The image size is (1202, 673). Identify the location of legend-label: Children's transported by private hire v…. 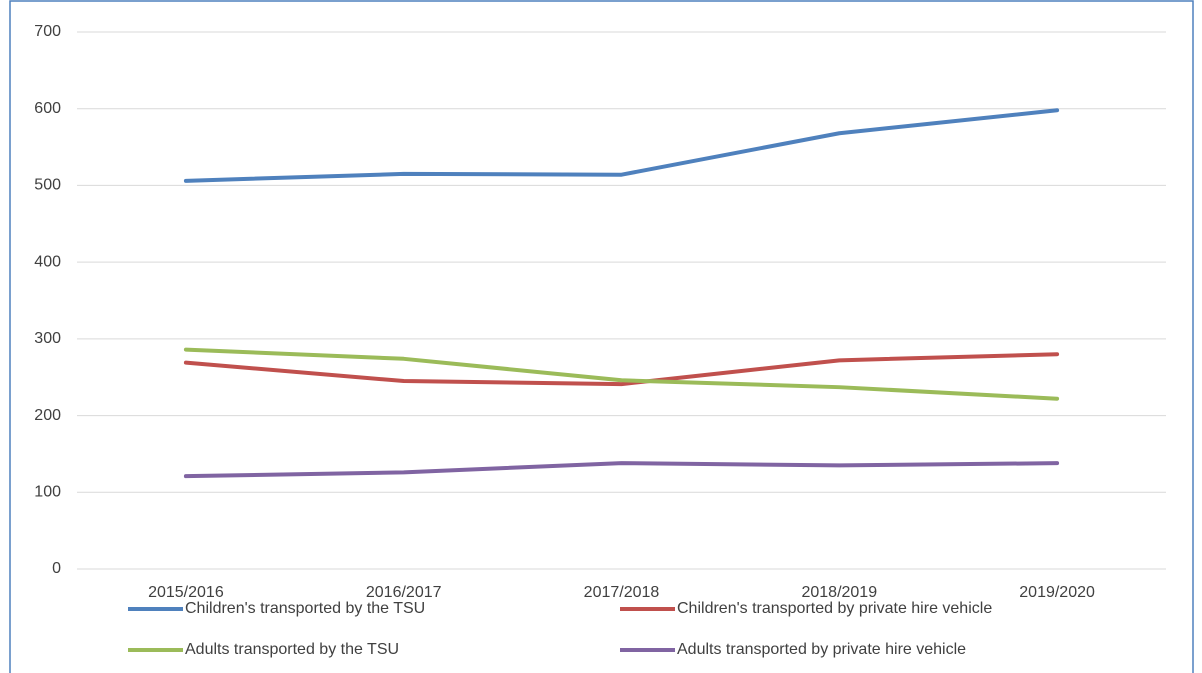
(834, 608).